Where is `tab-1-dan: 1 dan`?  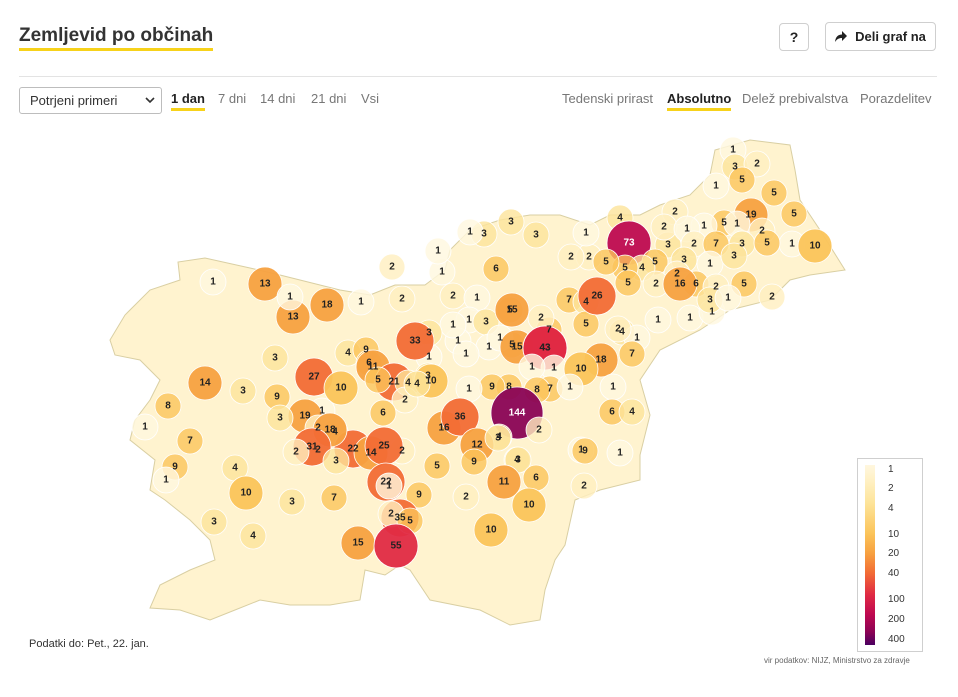 tab-1-dan: 1 dan is located at coordinates (188, 101).